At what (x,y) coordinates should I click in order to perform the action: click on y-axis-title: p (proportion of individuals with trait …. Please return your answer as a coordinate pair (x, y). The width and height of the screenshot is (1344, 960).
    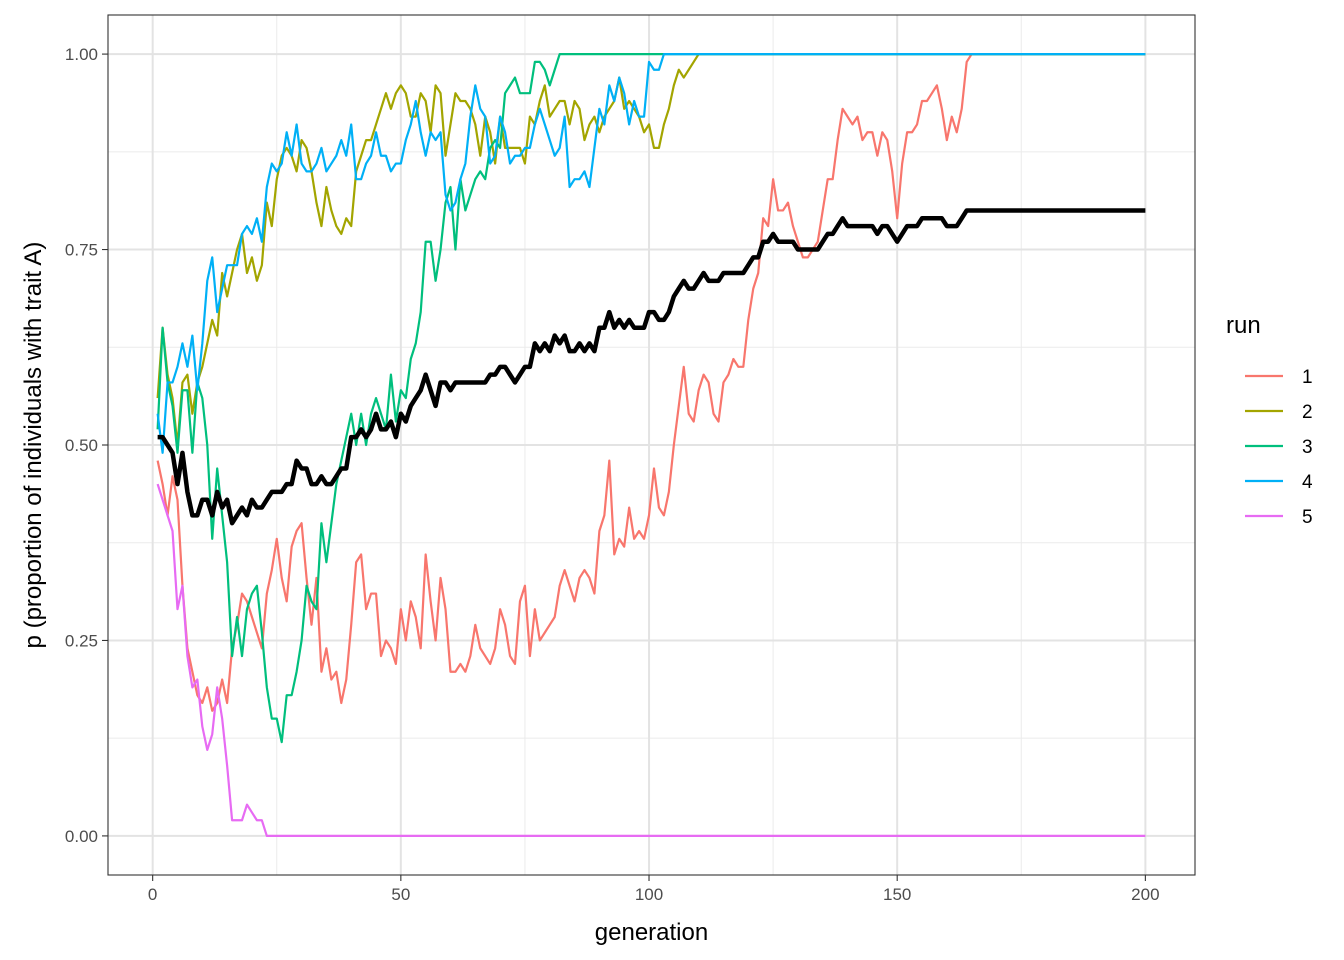
    Looking at the image, I should click on (33, 445).